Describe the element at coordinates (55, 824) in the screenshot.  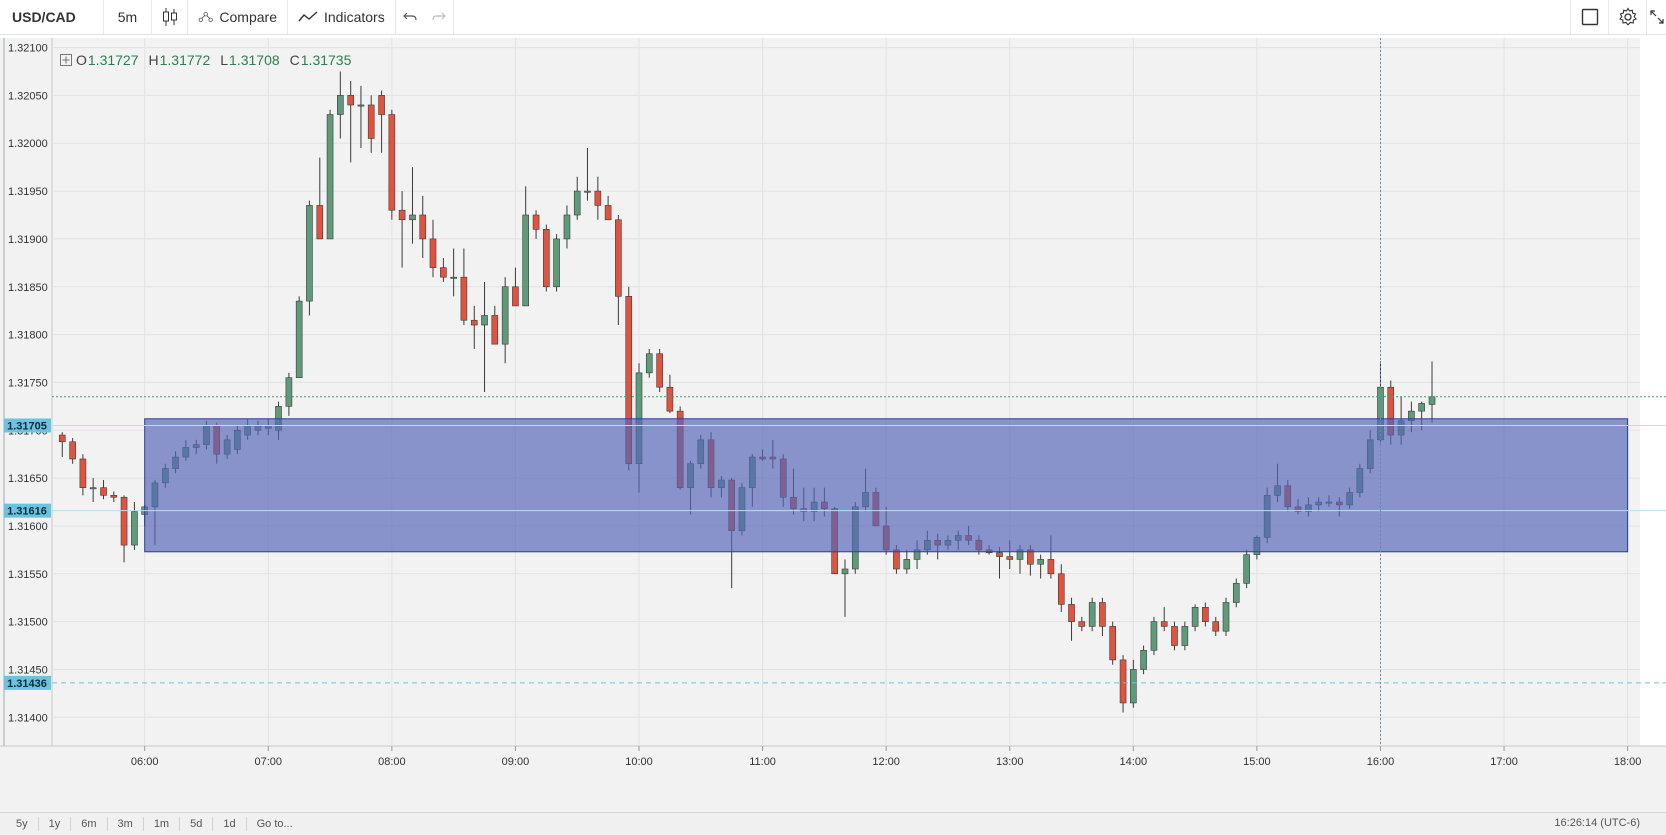
I see `range-button-1y: 1y` at that location.